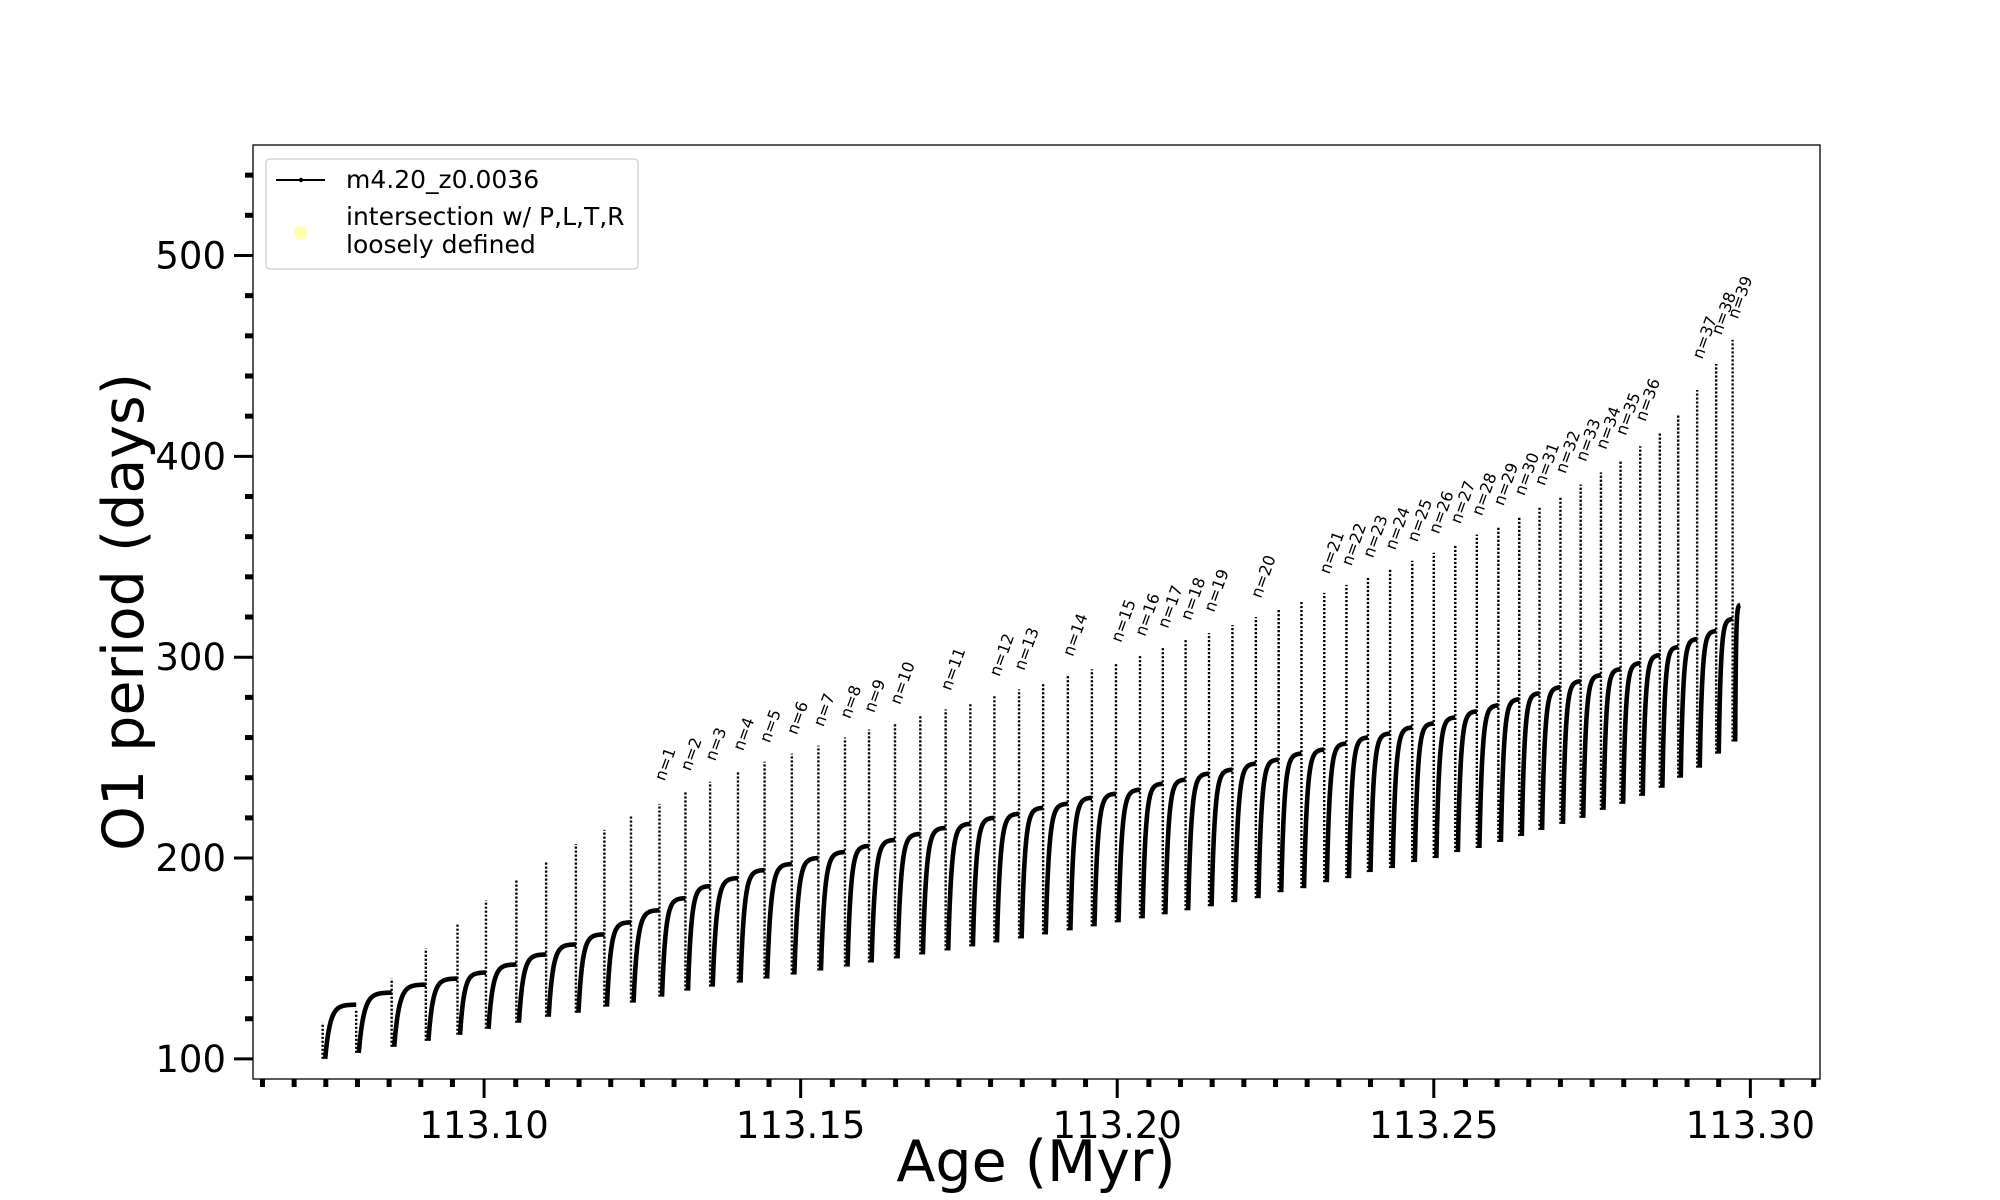 The width and height of the screenshot is (2000, 1200). I want to click on y-axis-title: O1 period (days), so click(124, 612).